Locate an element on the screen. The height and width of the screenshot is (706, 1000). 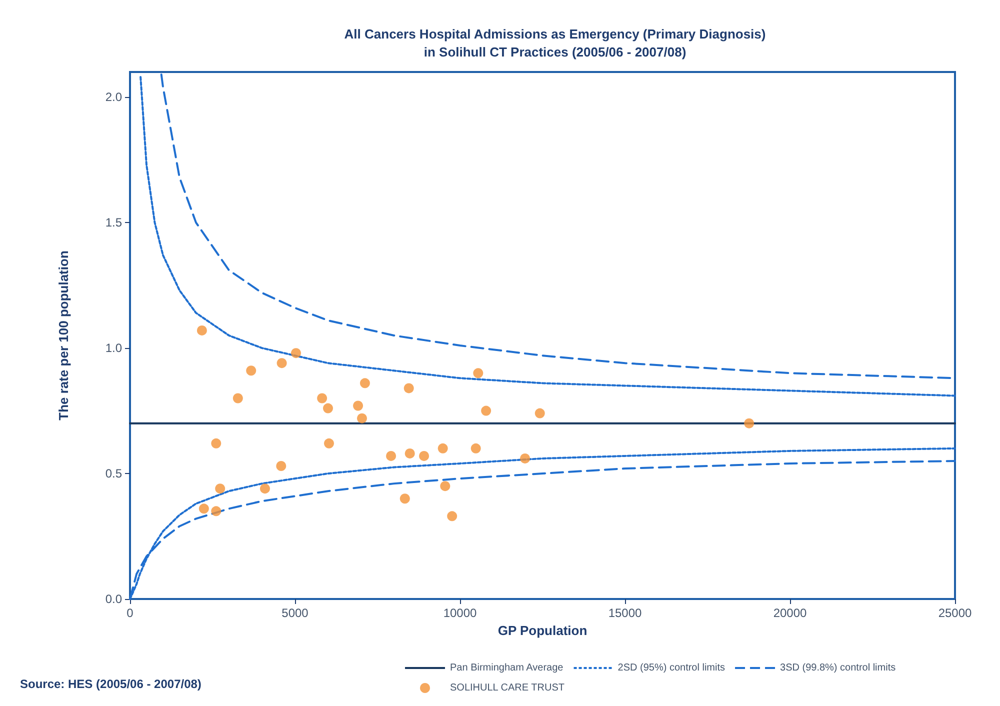
y-tick-label: 1.0 is located at coordinates (113, 348).